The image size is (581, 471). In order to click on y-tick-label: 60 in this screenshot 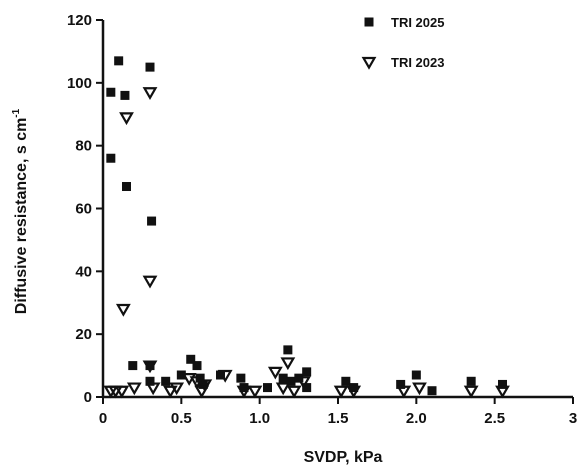, I will do `click(83, 209)`.